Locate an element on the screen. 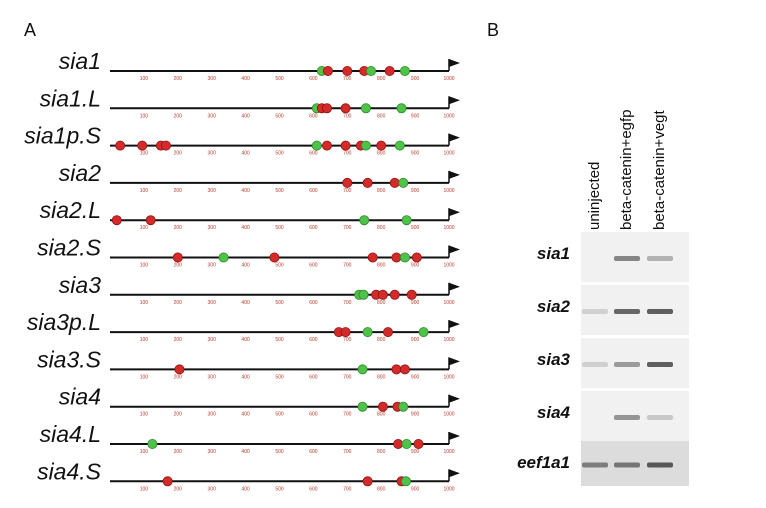 This screenshot has height=508, width=766. gene-label: sia4.L is located at coordinates (70, 434).